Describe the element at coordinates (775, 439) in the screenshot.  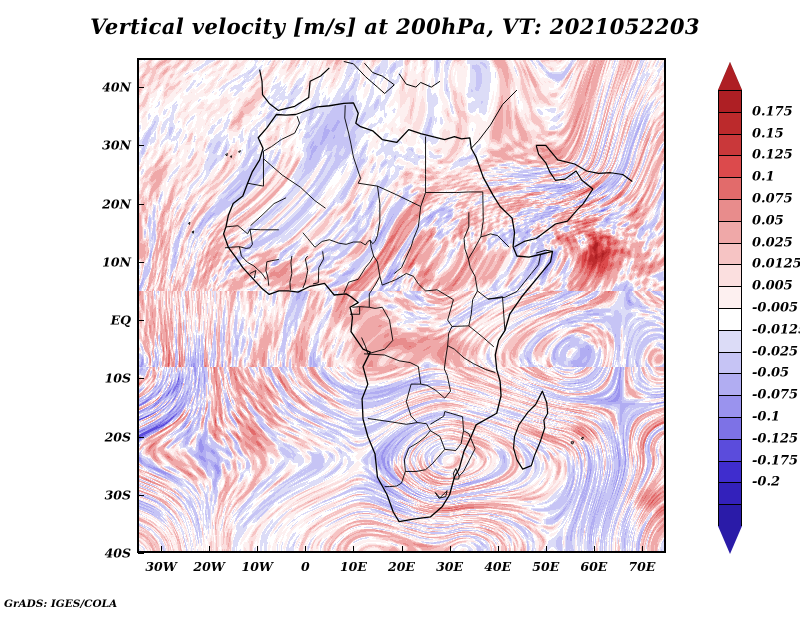
I see `colorbar-tick-label: -0.125` at that location.